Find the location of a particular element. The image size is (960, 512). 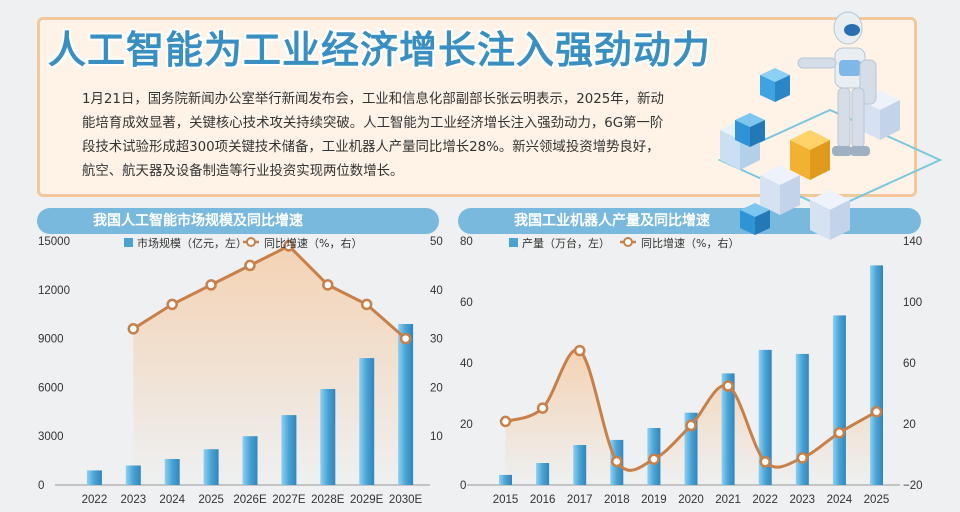

robot-illustration is located at coordinates (830, 125).